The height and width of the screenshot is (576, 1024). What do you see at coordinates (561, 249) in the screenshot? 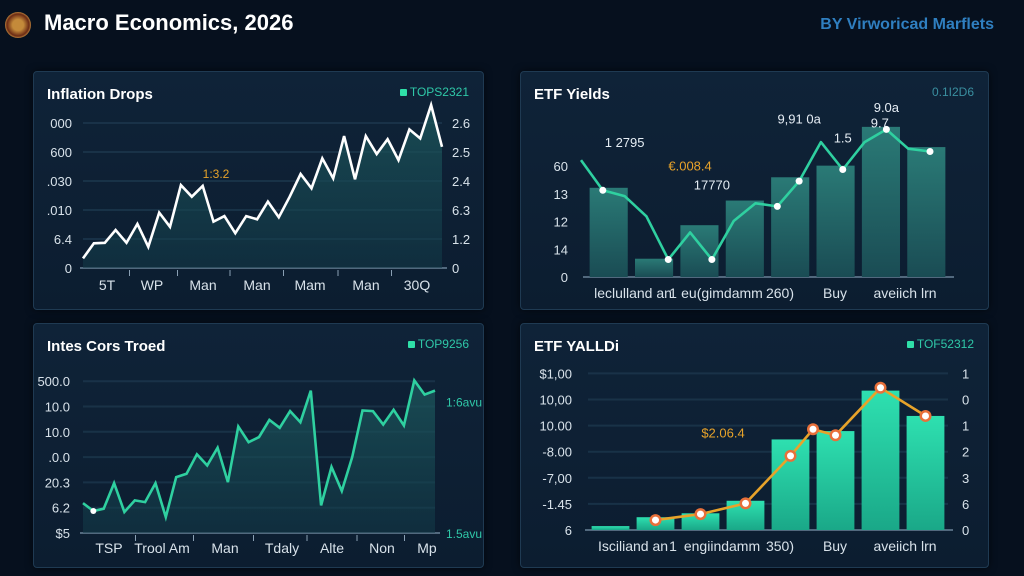
I see `y-tick-label: 14` at bounding box center [561, 249].